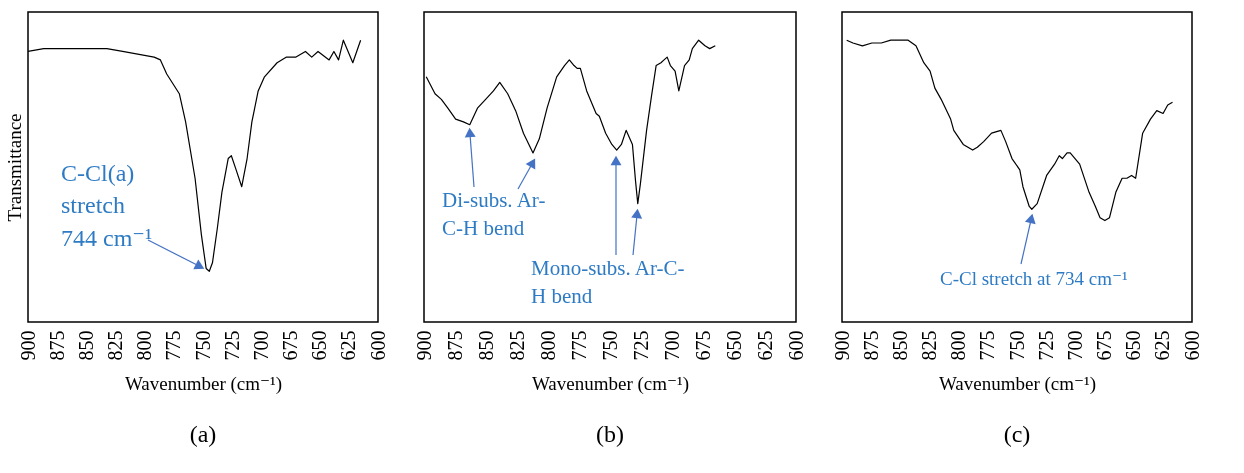 This screenshot has width=1244, height=473. What do you see at coordinates (107, 205) in the screenshot?
I see `annotation: C-Cl(a) stretch 744 cm⁻¹` at bounding box center [107, 205].